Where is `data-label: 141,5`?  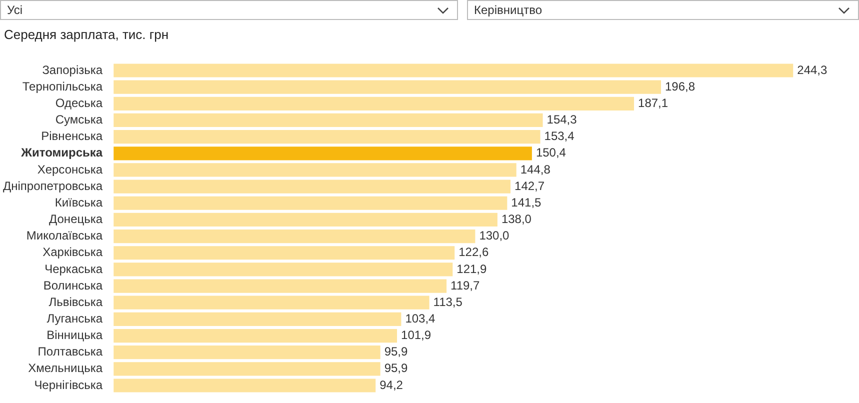
data-label: 141,5 is located at coordinates (526, 202).